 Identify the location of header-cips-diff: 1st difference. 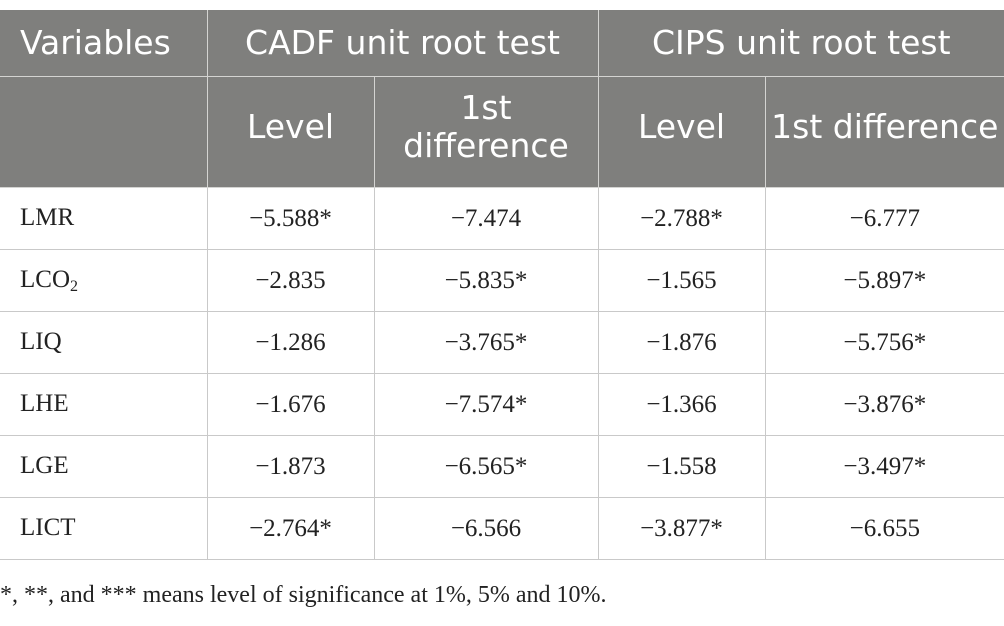
(884, 132).